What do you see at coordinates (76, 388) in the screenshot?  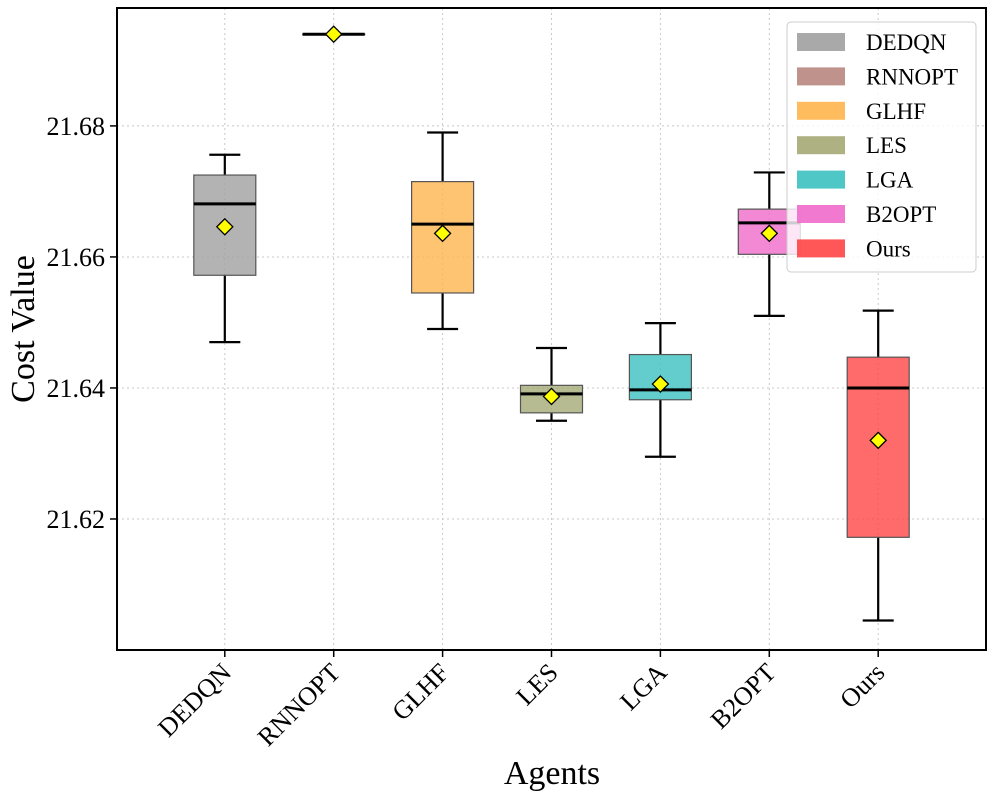 I see `y-tick-label: 21.64` at bounding box center [76, 388].